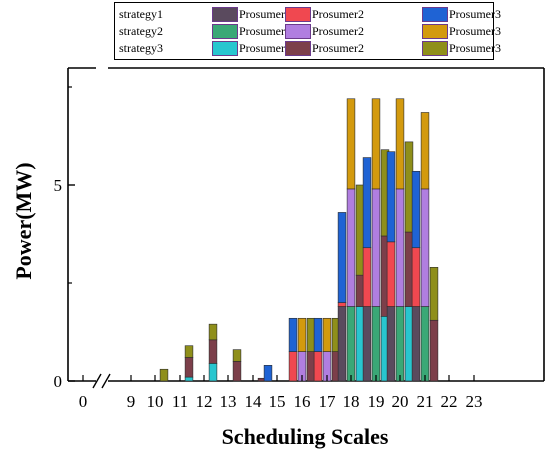 The height and width of the screenshot is (458, 550). What do you see at coordinates (141, 48) in the screenshot?
I see `legend-strategy-label: strategy3` at bounding box center [141, 48].